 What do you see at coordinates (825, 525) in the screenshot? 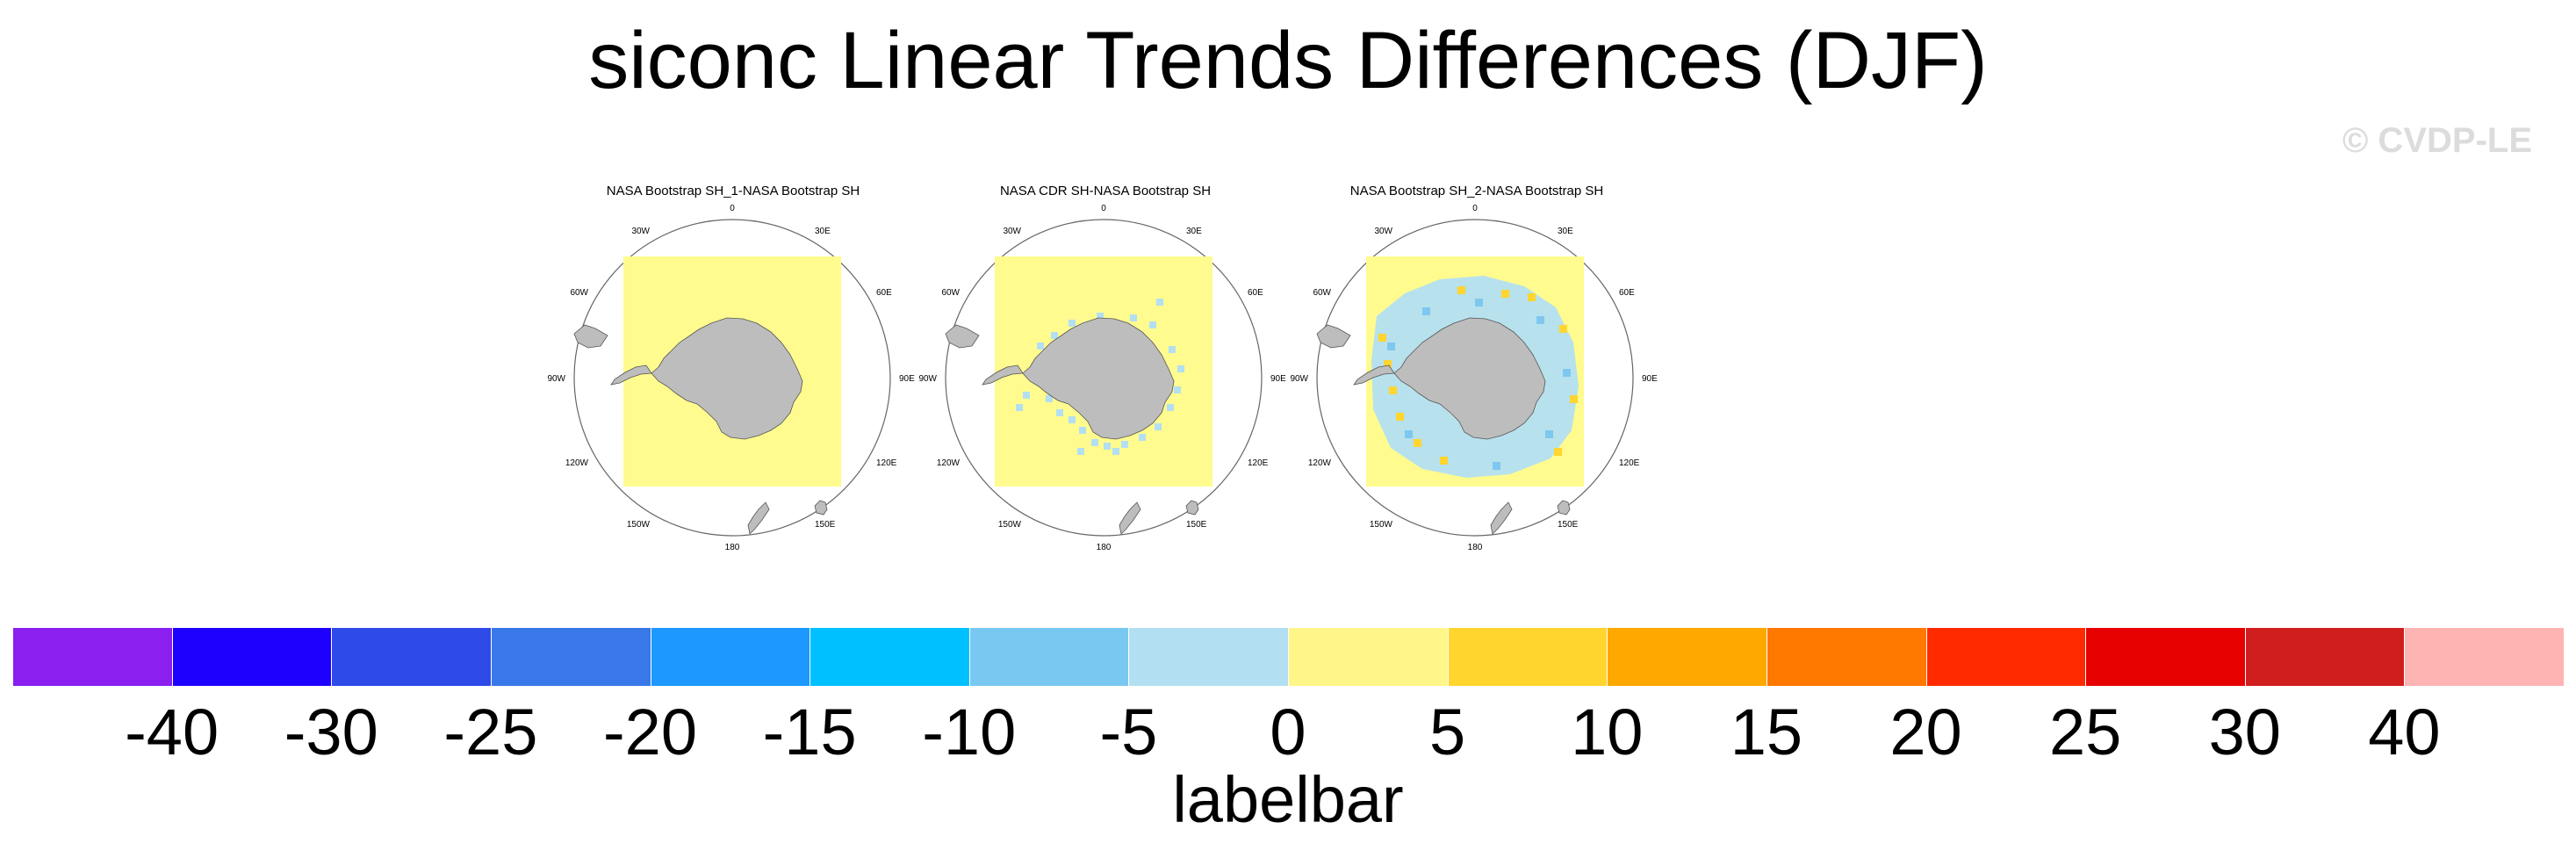
I see `longitude-label: 150E` at bounding box center [825, 525].